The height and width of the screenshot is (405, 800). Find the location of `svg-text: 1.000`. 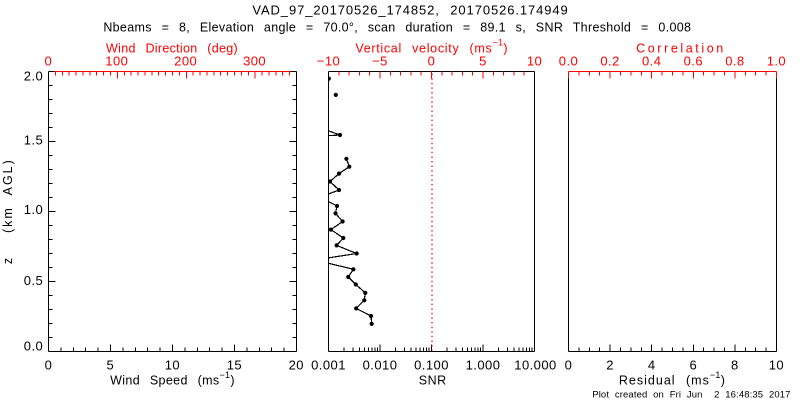

svg-text: 1.000 is located at coordinates (483, 364).